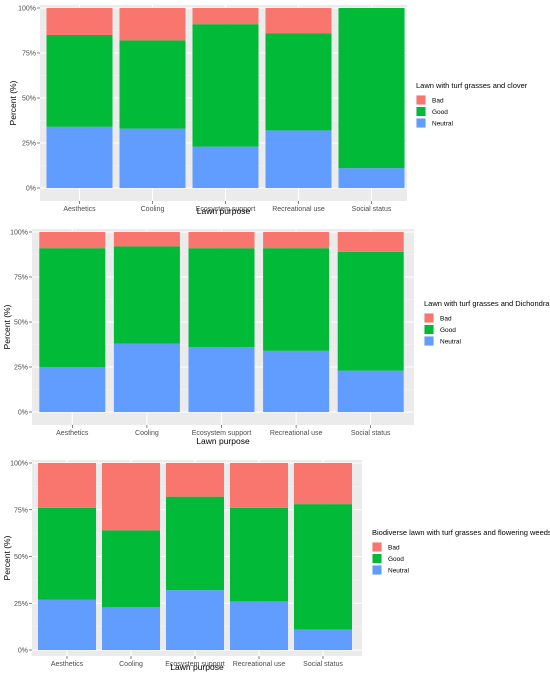  I want to click on legend-title: Lawn with turf grasses and clover, so click(472, 85).